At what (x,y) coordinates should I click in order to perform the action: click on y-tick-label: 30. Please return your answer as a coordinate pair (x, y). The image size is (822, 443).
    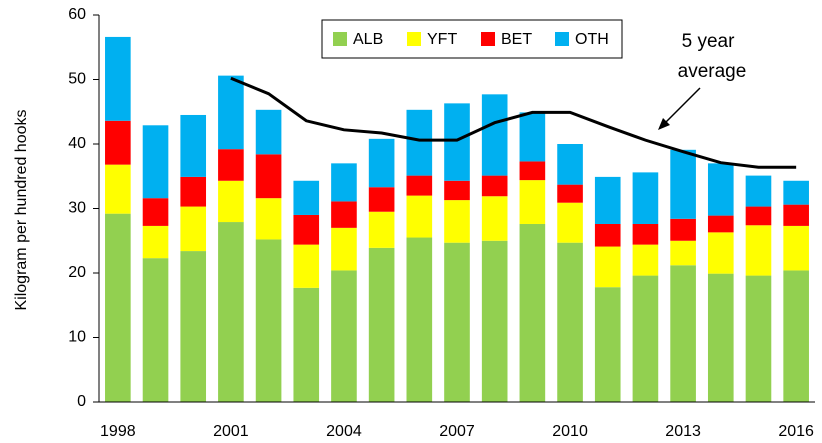
    Looking at the image, I should click on (77, 208).